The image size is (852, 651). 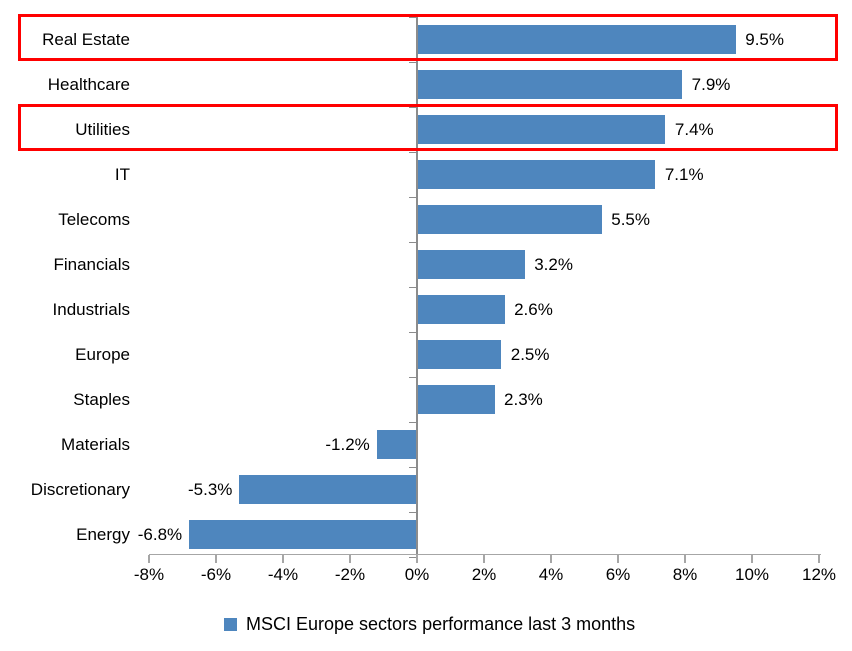 I want to click on x-tick-label: -2%, so click(x=350, y=574).